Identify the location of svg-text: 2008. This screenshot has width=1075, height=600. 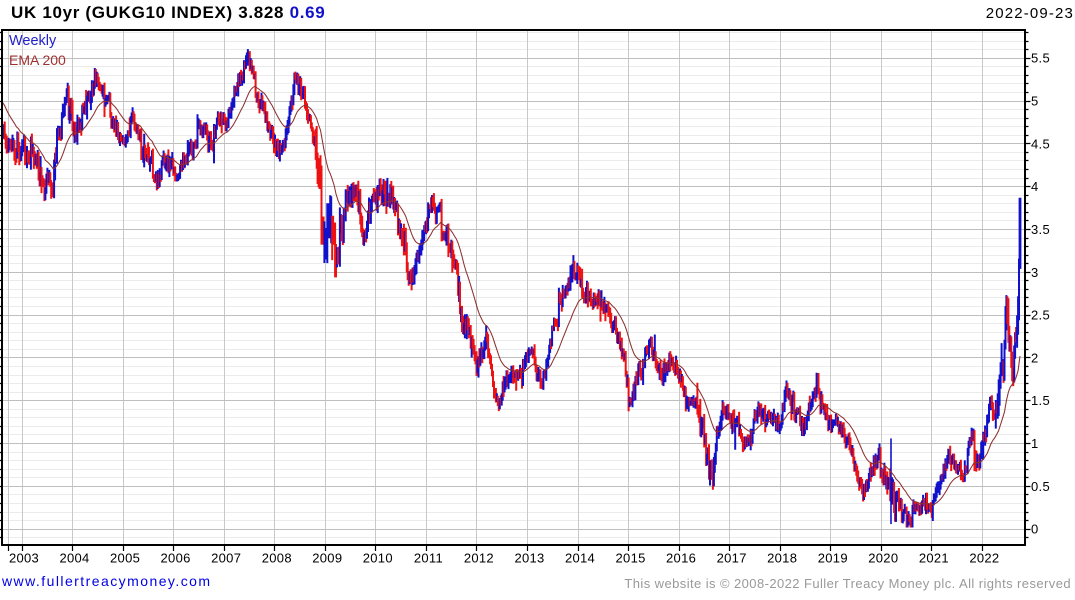
(277, 558).